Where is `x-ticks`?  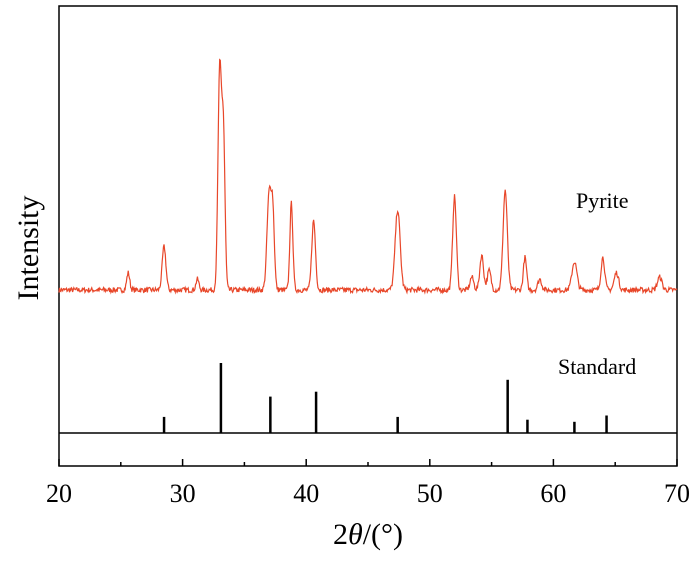 x-ticks is located at coordinates (368, 462).